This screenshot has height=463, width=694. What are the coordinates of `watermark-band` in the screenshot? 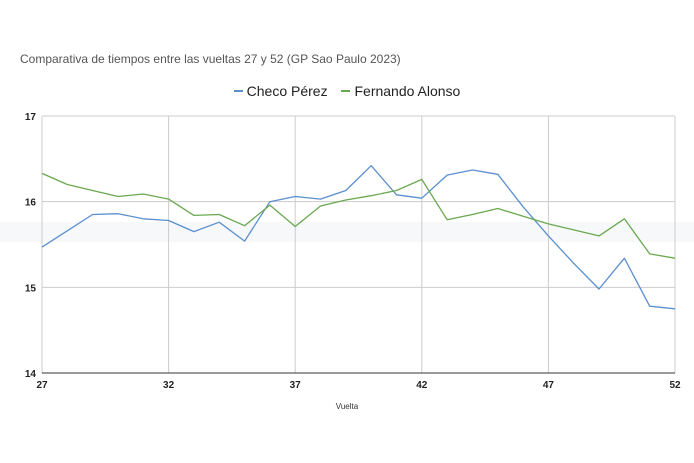 It's located at (347, 232).